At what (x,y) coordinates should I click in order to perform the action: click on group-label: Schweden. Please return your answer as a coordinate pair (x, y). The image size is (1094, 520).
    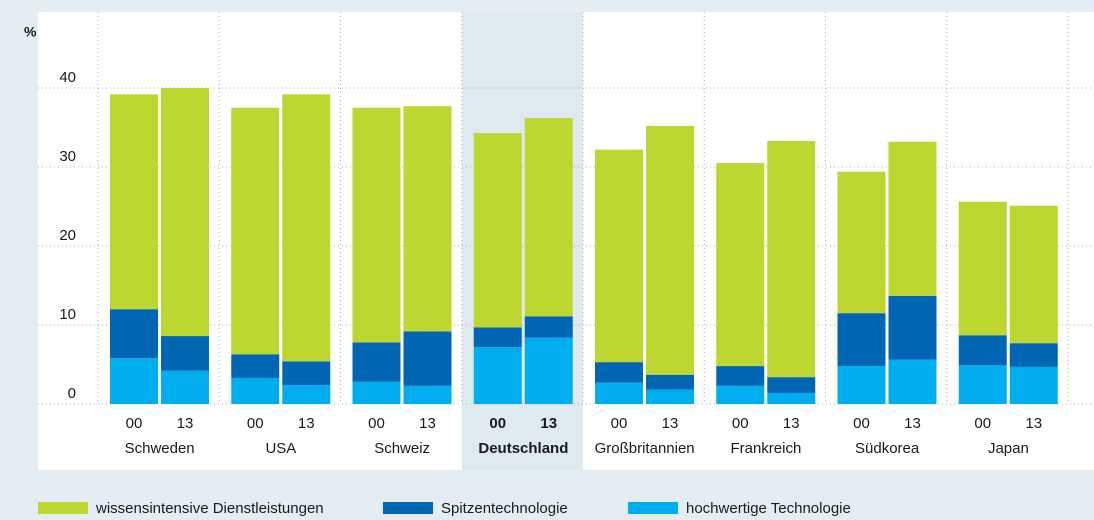
    Looking at the image, I should click on (160, 448).